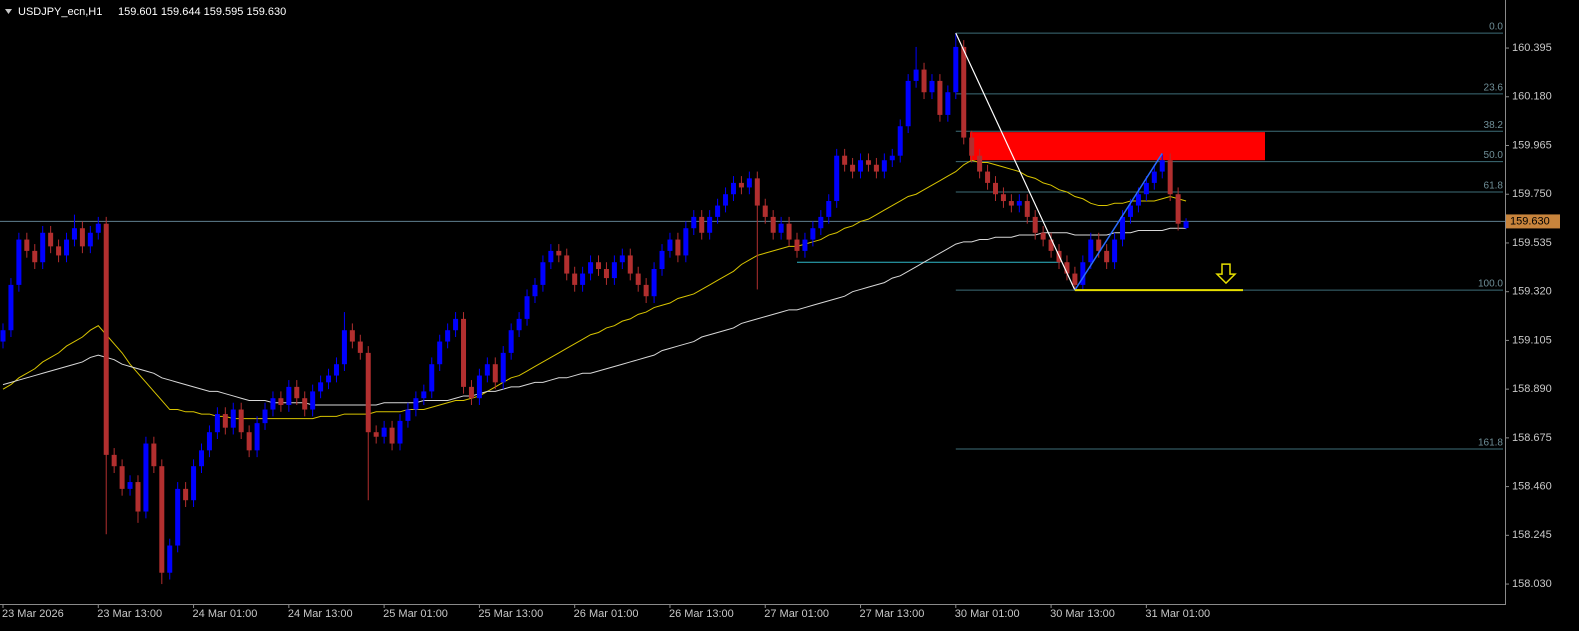  I want to click on header-values: 159.601 159.644 159.595 159.630, so click(202, 12).